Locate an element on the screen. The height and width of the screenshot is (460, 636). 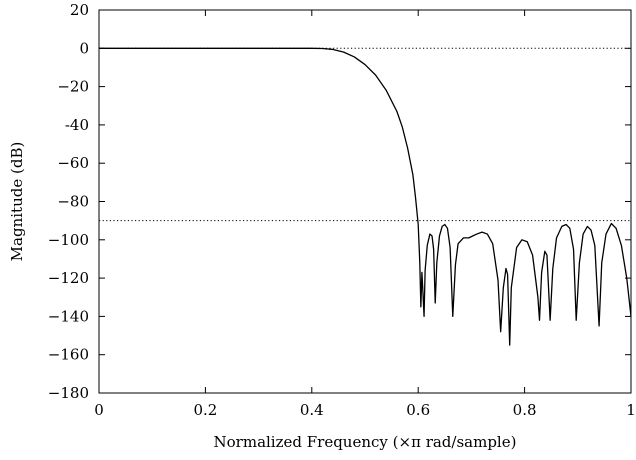
x-tick-label: 1 is located at coordinates (631, 410).